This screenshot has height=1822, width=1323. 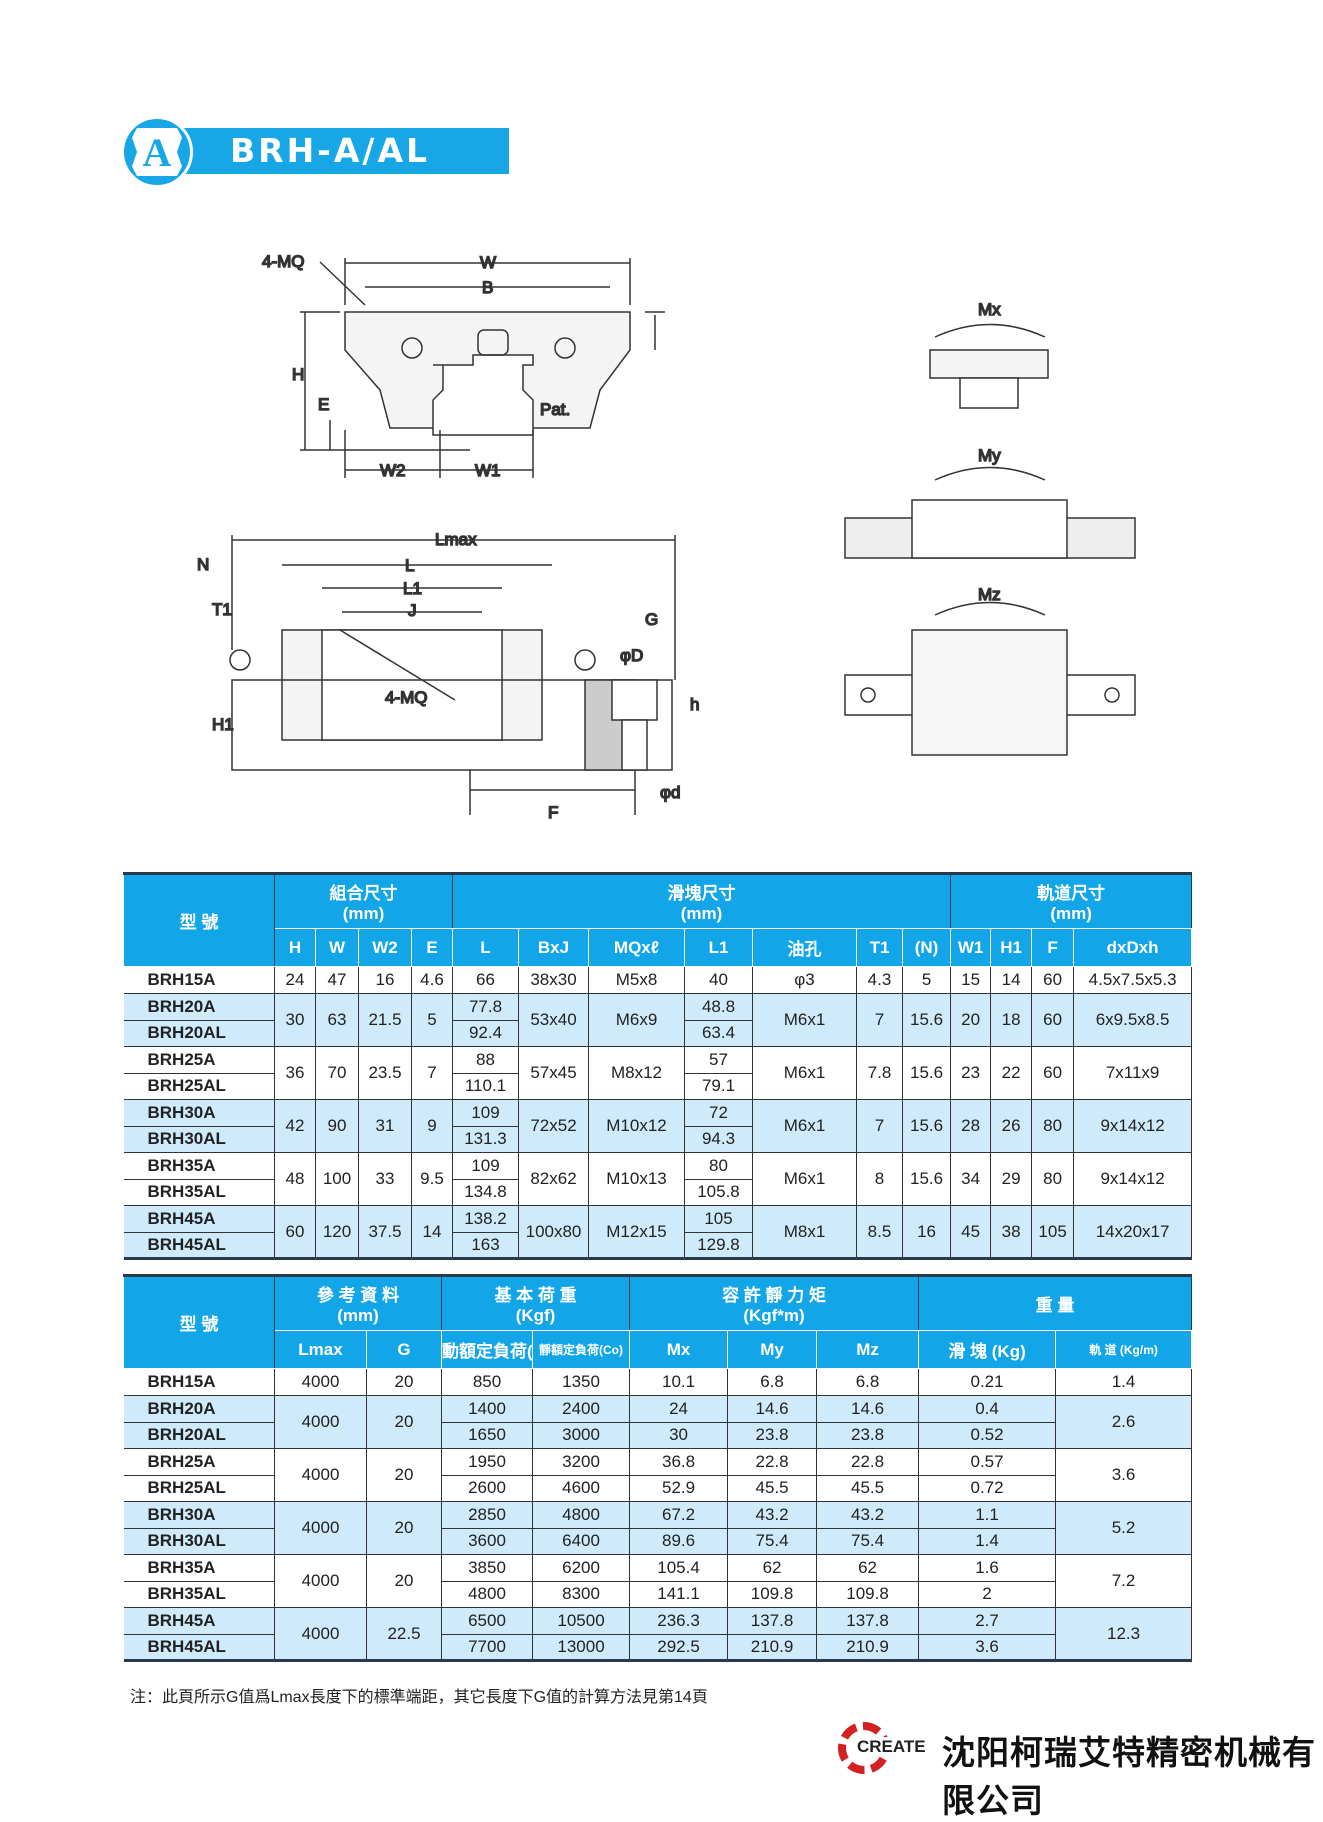 What do you see at coordinates (1011, 947) in the screenshot?
I see `column-header: H1` at bounding box center [1011, 947].